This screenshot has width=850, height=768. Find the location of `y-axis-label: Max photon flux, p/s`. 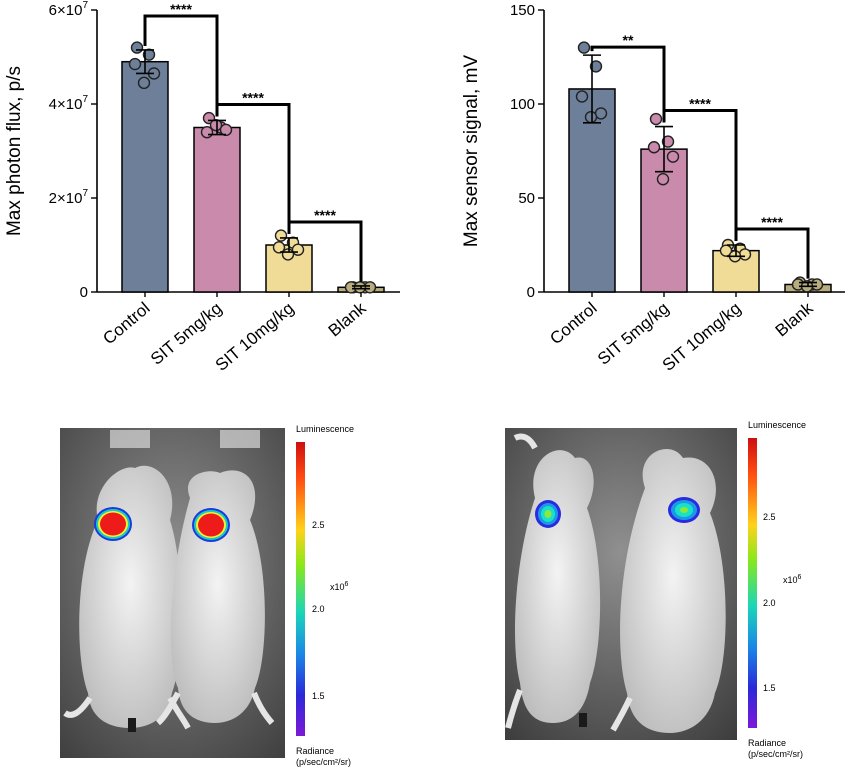

y-axis-label: Max photon flux, p/s is located at coordinates (14, 151).